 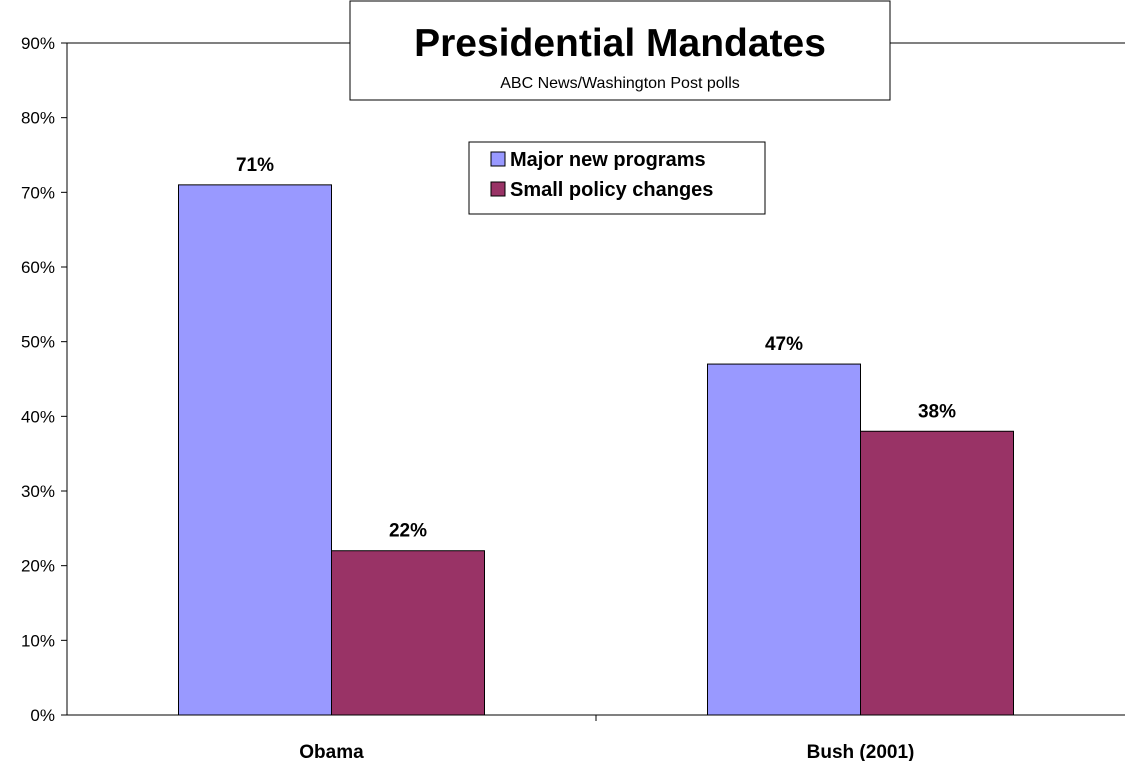 What do you see at coordinates (784, 344) in the screenshot?
I see `data-label: 47%` at bounding box center [784, 344].